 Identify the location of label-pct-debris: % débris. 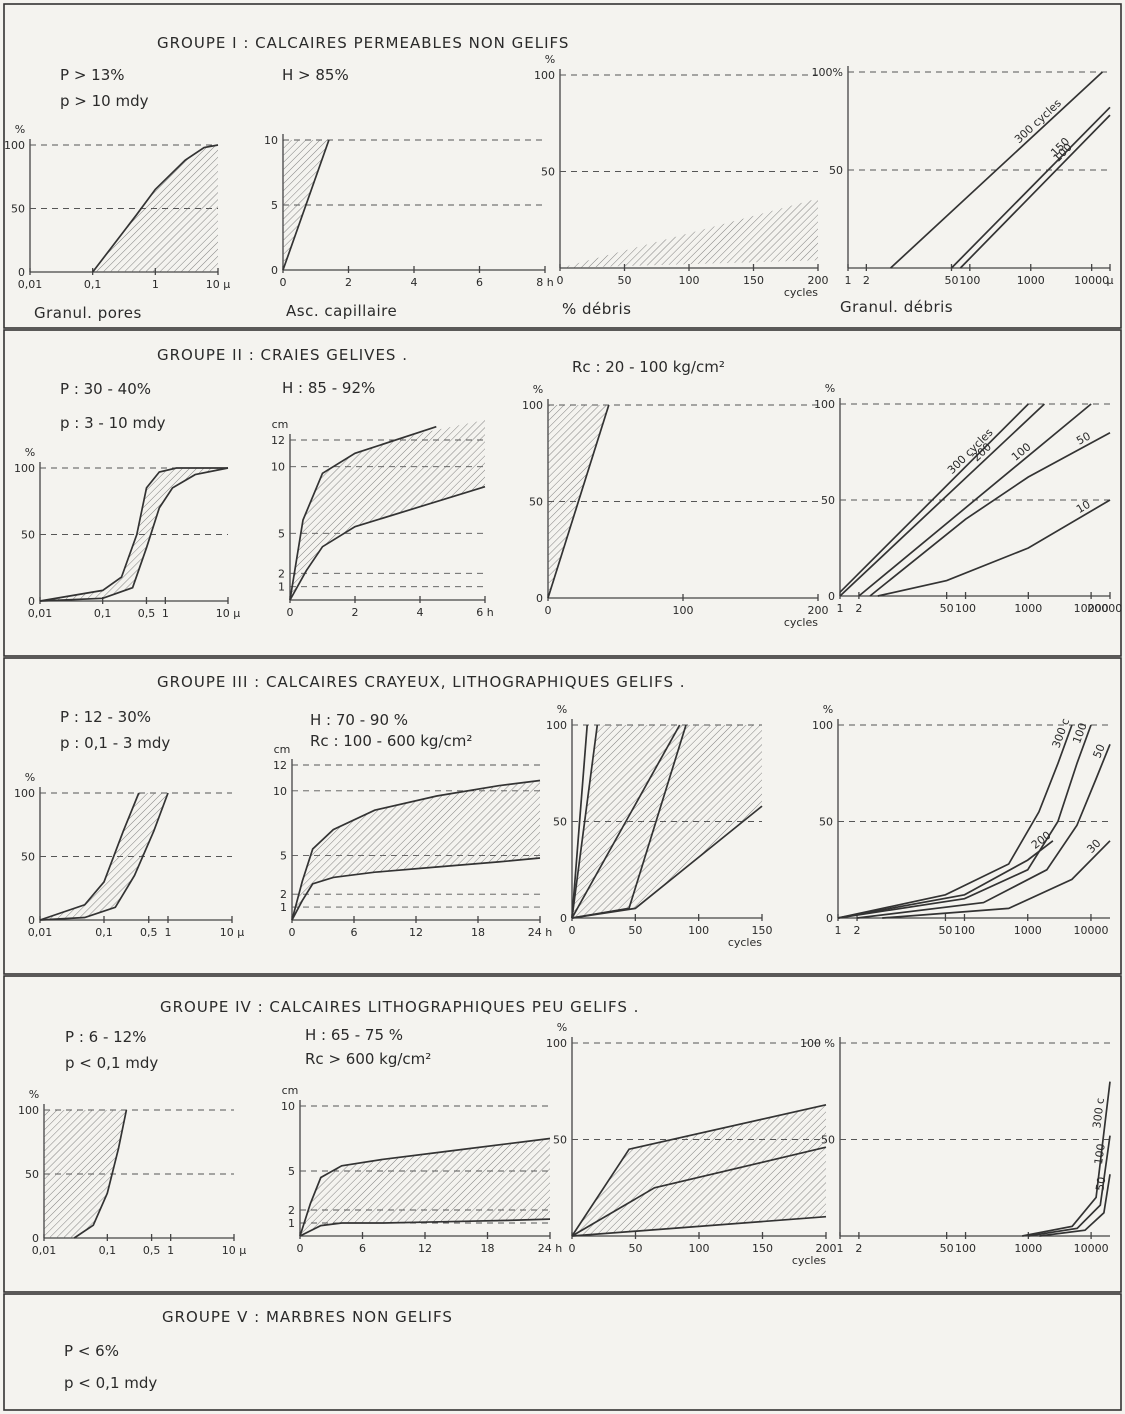
(596, 309).